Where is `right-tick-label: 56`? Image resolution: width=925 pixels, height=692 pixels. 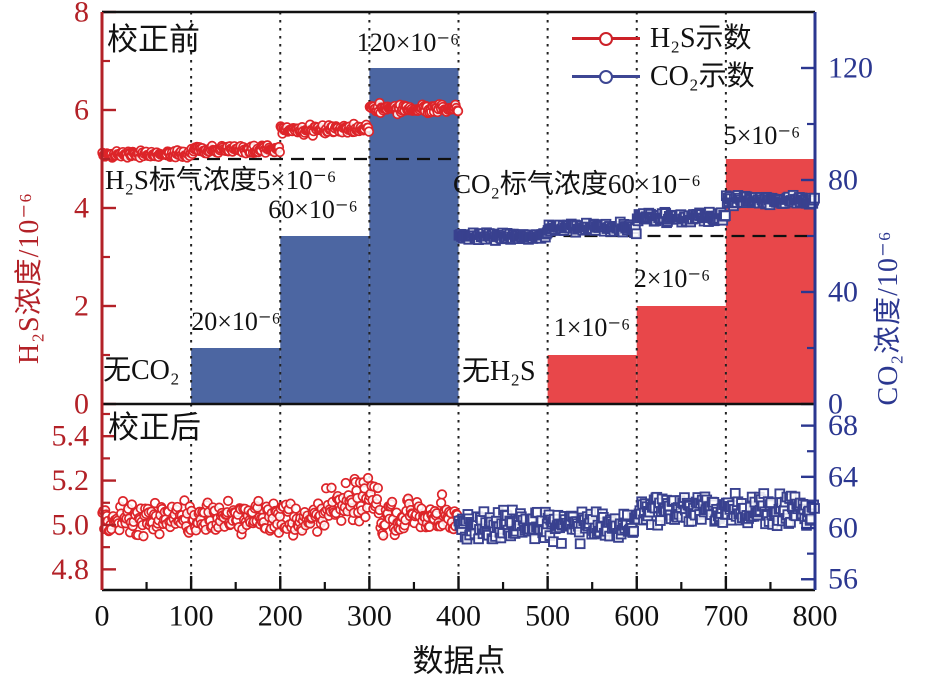 right-tick-label: 56 is located at coordinates (843, 579).